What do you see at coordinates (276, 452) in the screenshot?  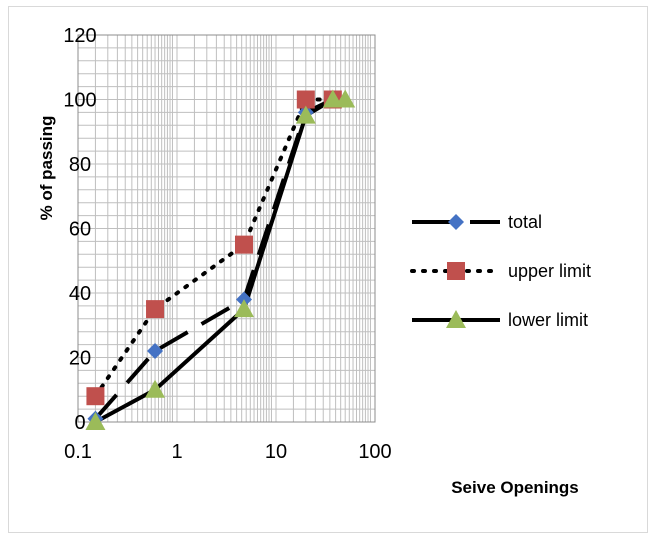 I see `x-tick-label-2: 10` at bounding box center [276, 452].